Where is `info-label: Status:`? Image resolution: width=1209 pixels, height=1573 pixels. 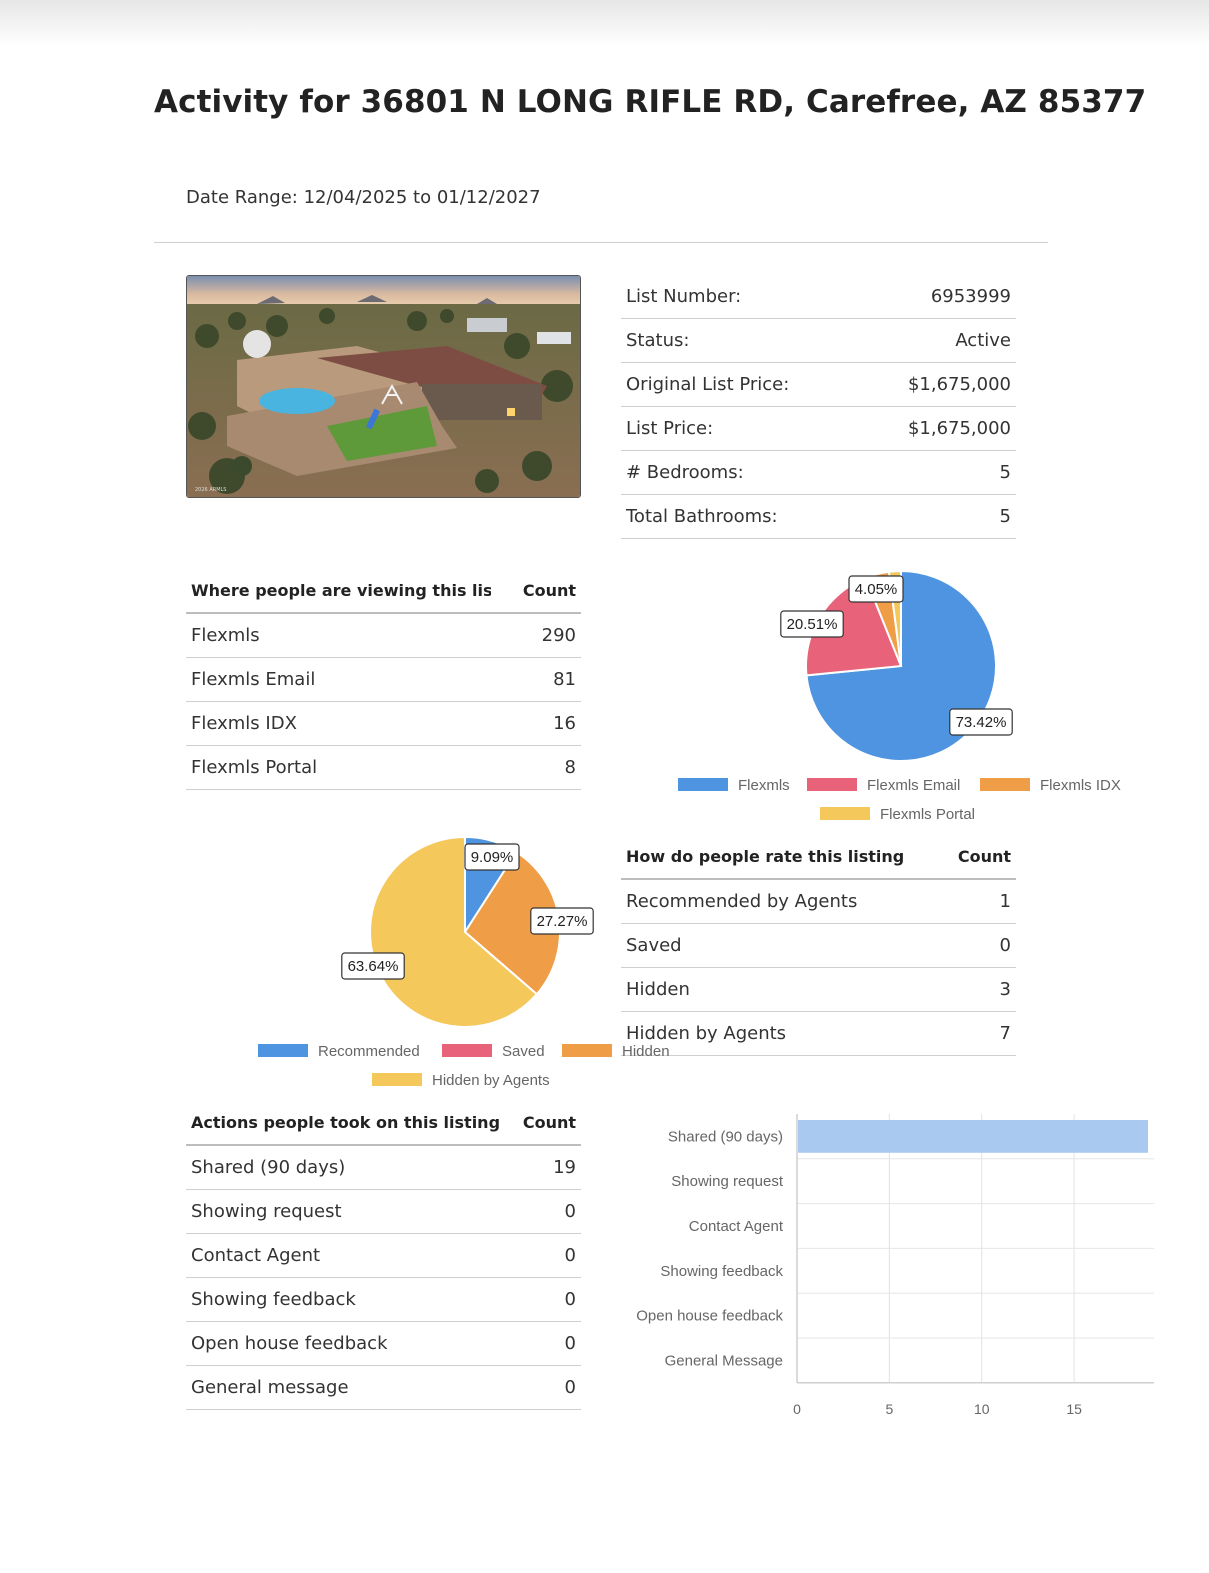 info-label: Status: is located at coordinates (741, 340).